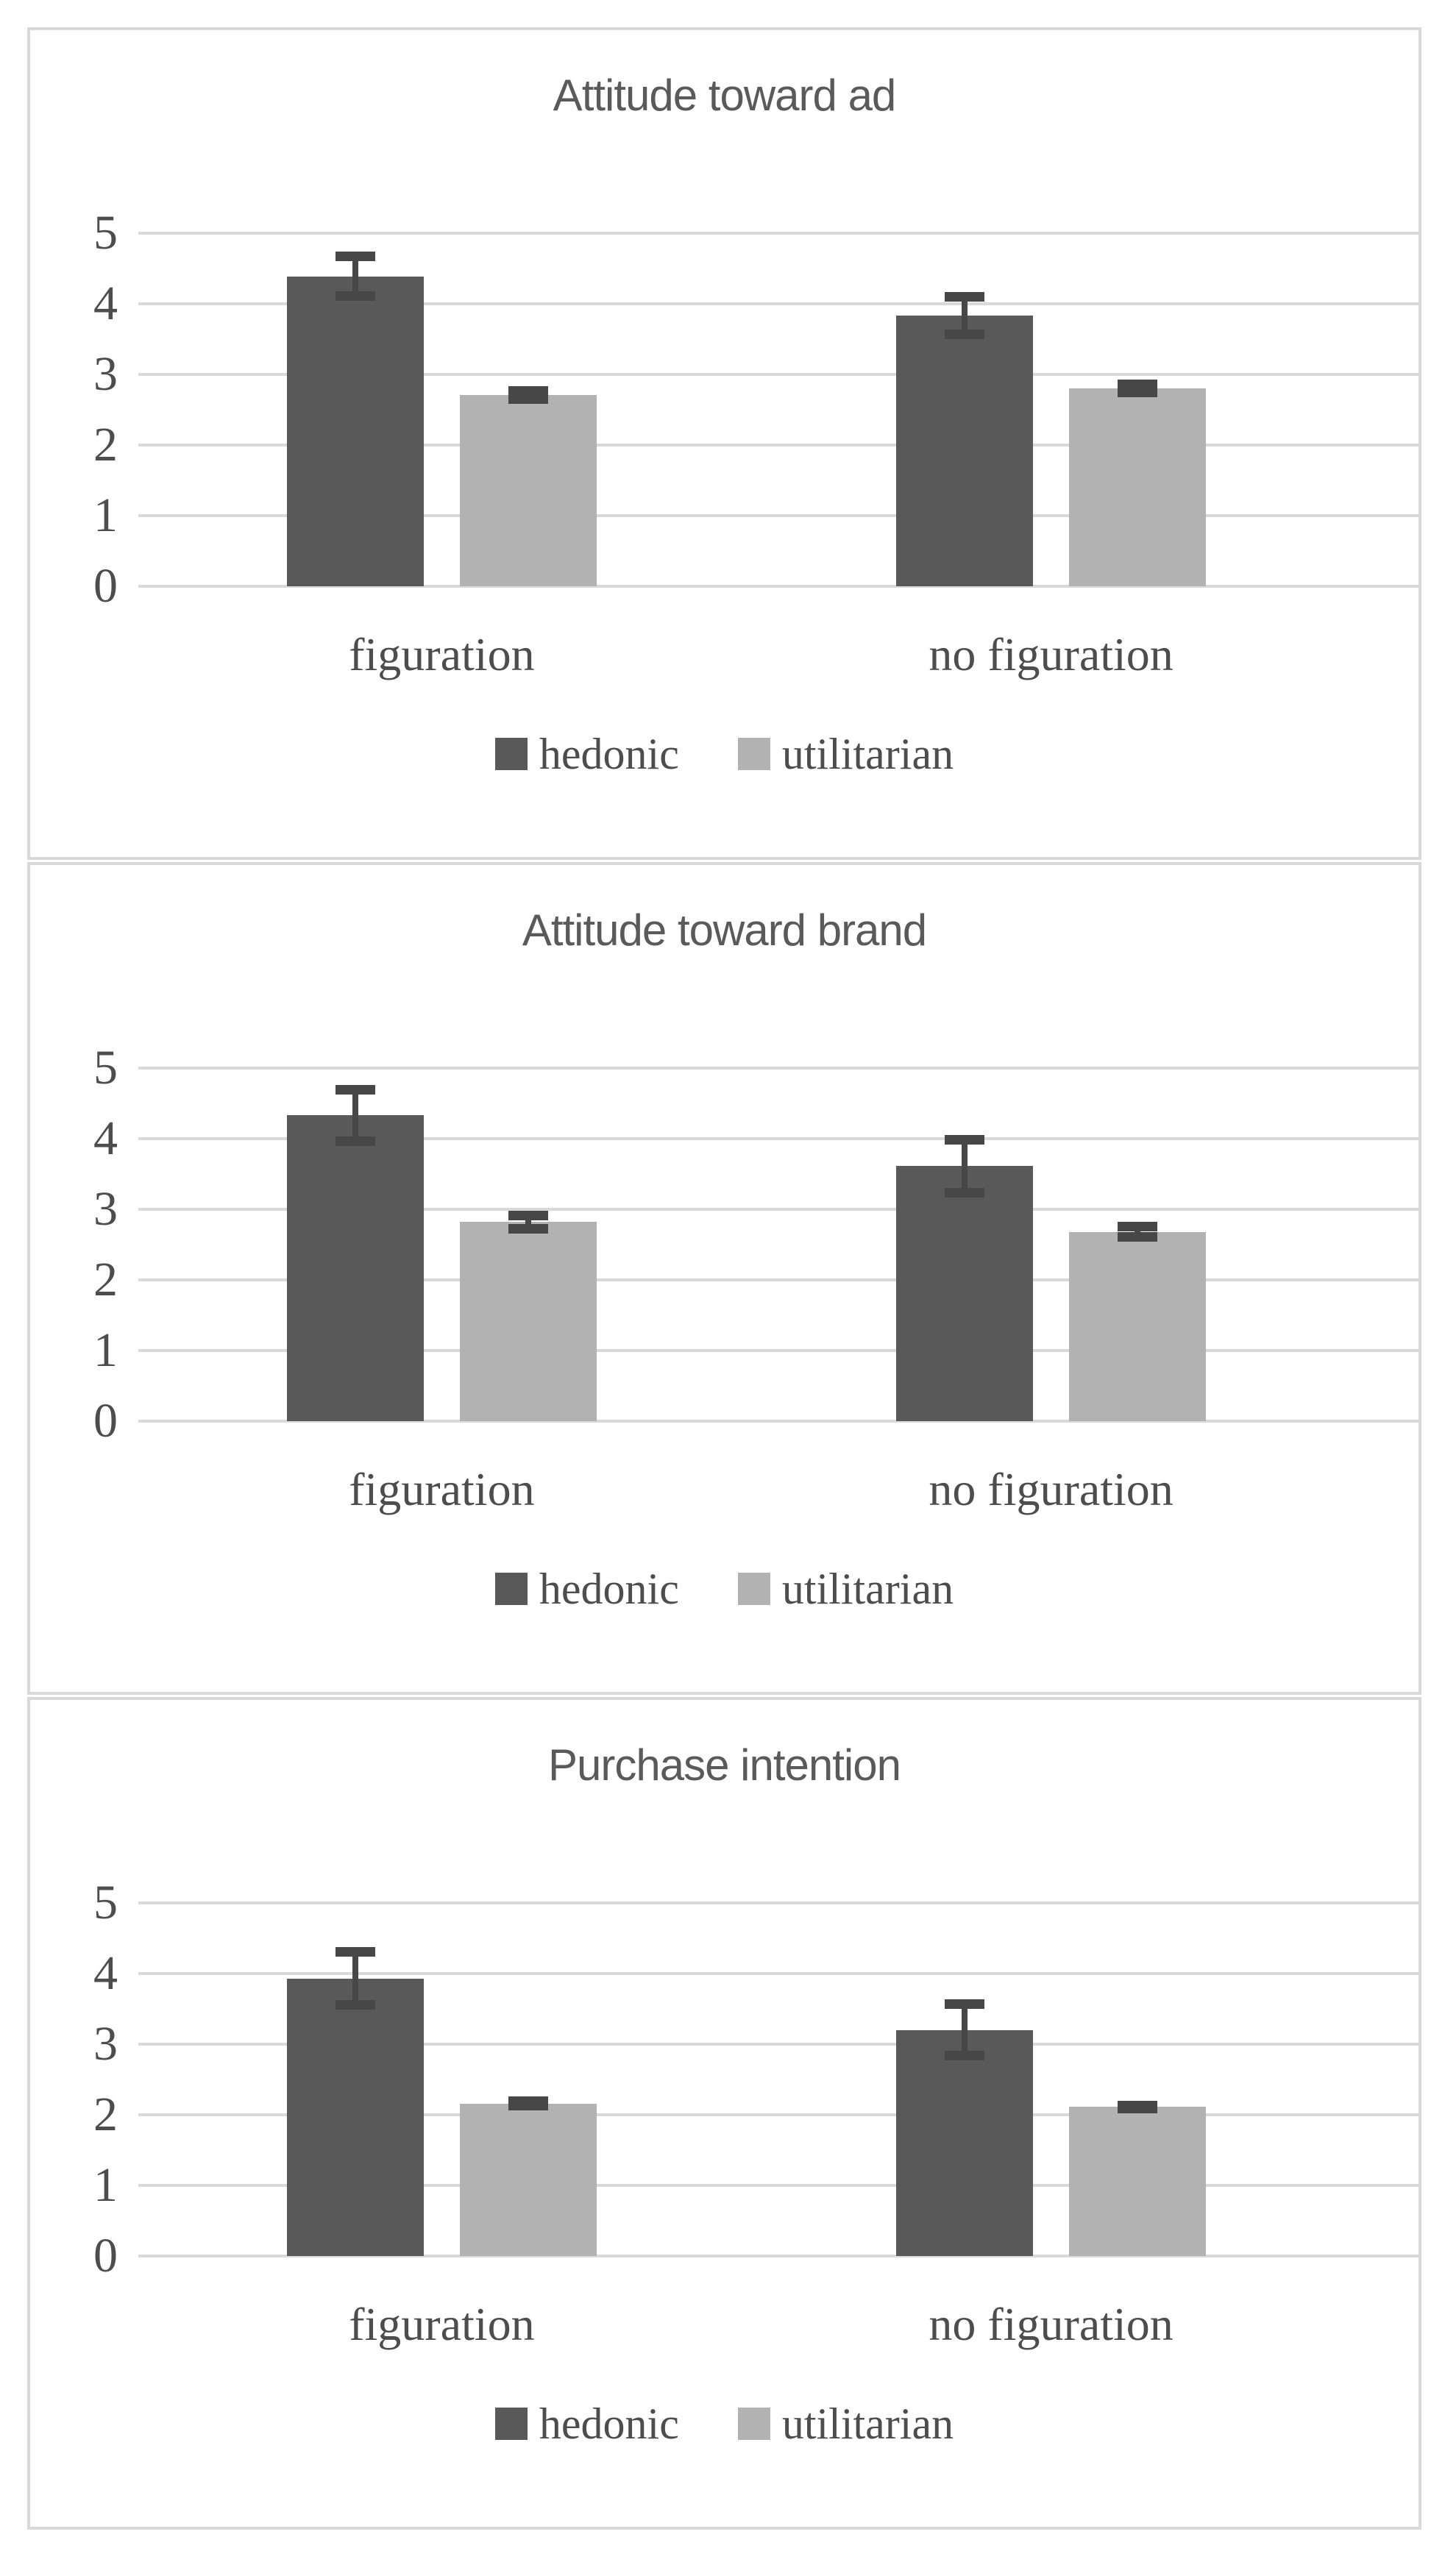  Describe the element at coordinates (724, 1765) in the screenshot. I see `chart-title: Purchase intention` at that location.